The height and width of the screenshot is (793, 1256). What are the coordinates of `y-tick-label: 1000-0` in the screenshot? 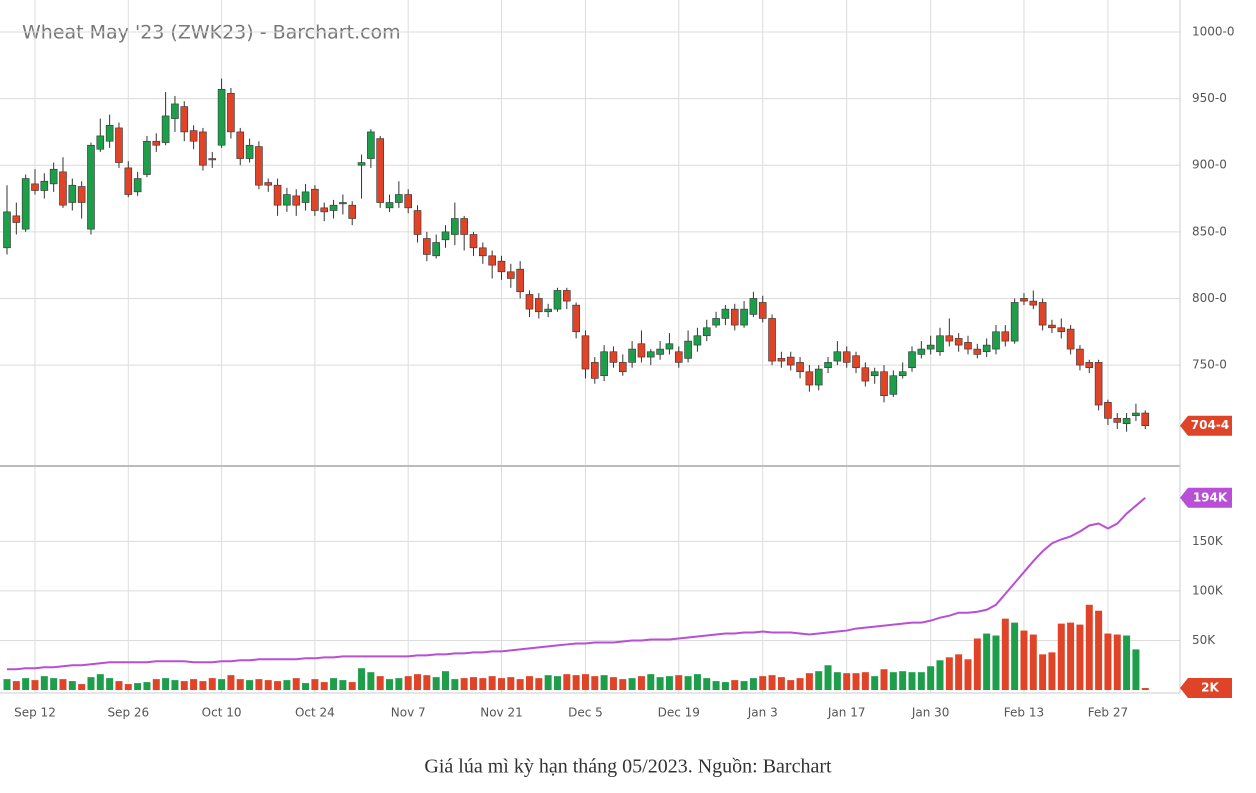 It's located at (1213, 31).